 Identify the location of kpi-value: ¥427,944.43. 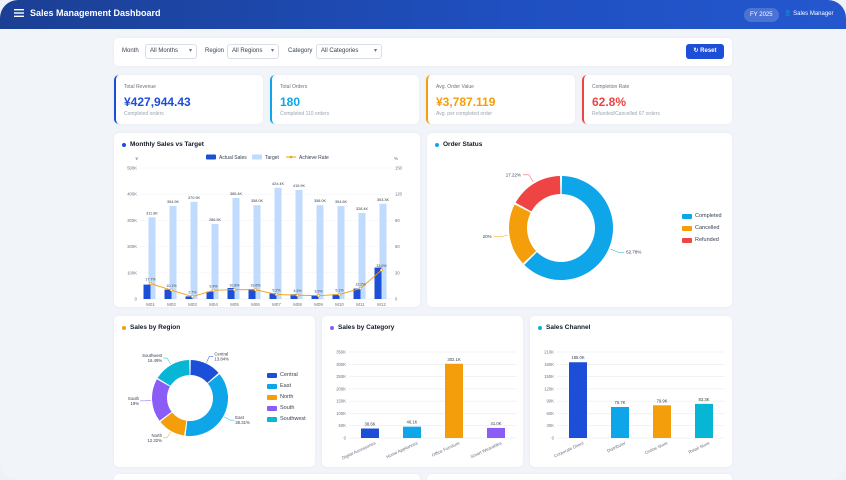
(157, 102).